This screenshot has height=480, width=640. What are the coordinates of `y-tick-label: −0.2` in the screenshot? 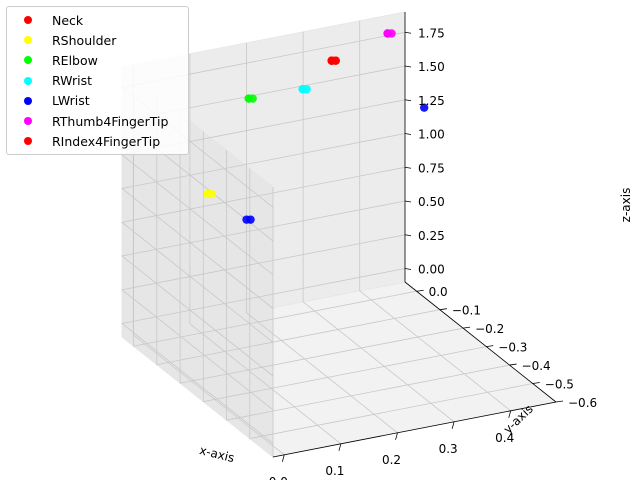 It's located at (489, 329).